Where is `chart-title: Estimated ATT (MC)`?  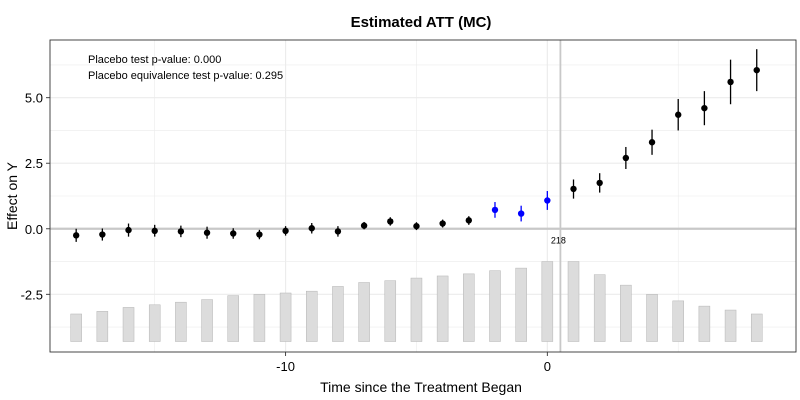
chart-title: Estimated ATT (MC) is located at coordinates (421, 22).